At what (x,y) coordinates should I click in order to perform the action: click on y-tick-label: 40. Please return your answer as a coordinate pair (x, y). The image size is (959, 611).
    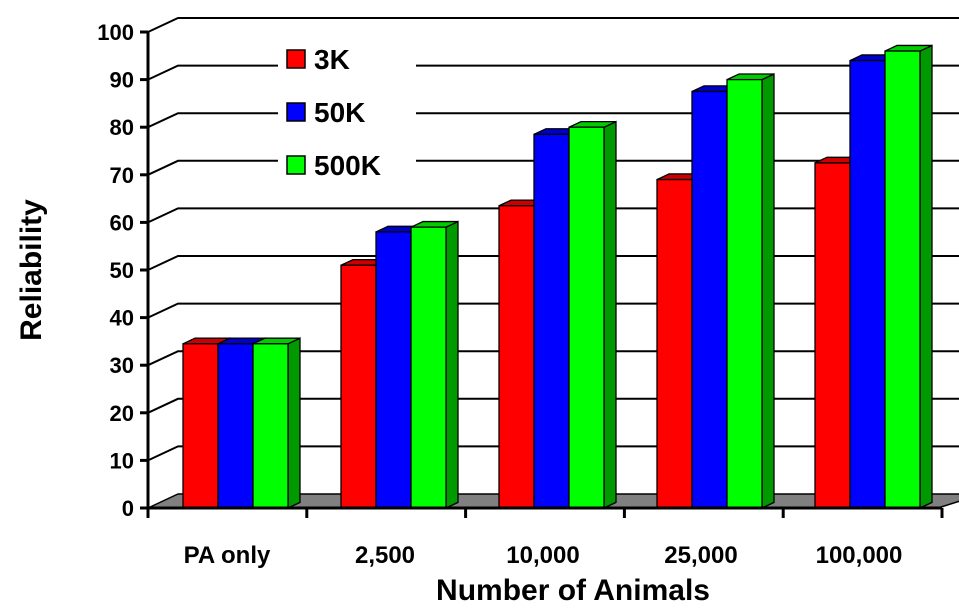
    Looking at the image, I should click on (122, 318).